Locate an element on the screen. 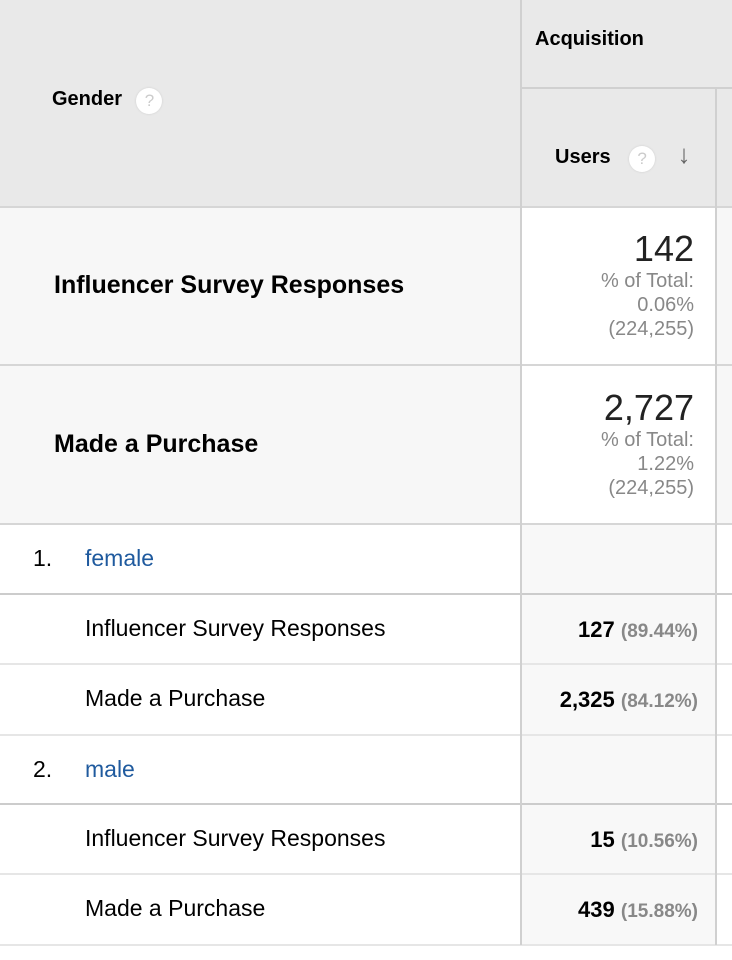  users-pct: (89.44%) is located at coordinates (659, 631).